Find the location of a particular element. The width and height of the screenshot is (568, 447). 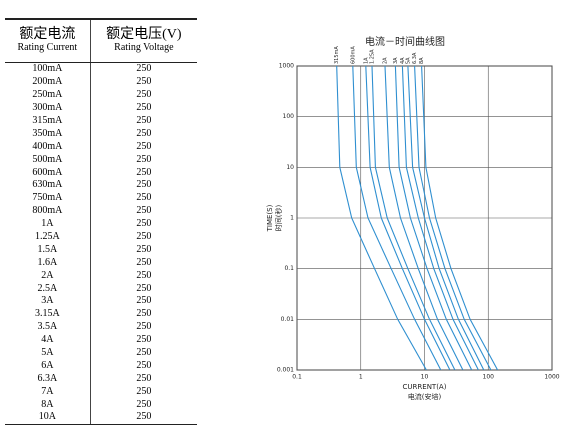

table-cell: 2.5A is located at coordinates (48, 289).